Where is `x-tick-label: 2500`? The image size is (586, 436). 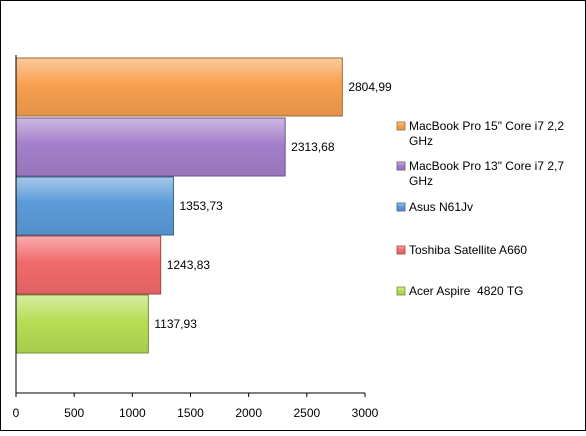
x-tick-label: 2500 is located at coordinates (306, 413).